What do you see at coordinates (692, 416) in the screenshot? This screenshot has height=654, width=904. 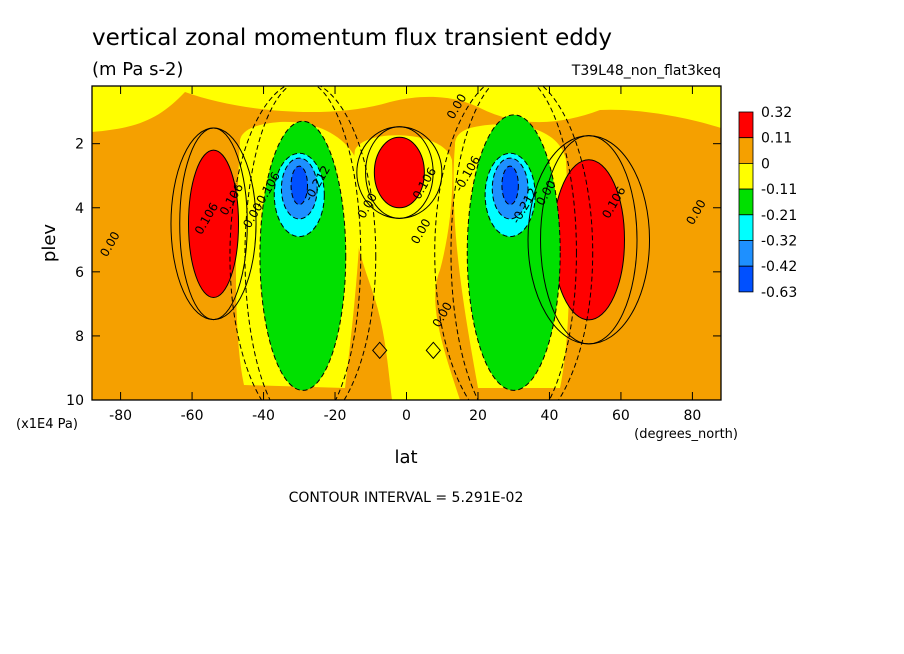 I see `x-tick-label-8: 80` at bounding box center [692, 416].